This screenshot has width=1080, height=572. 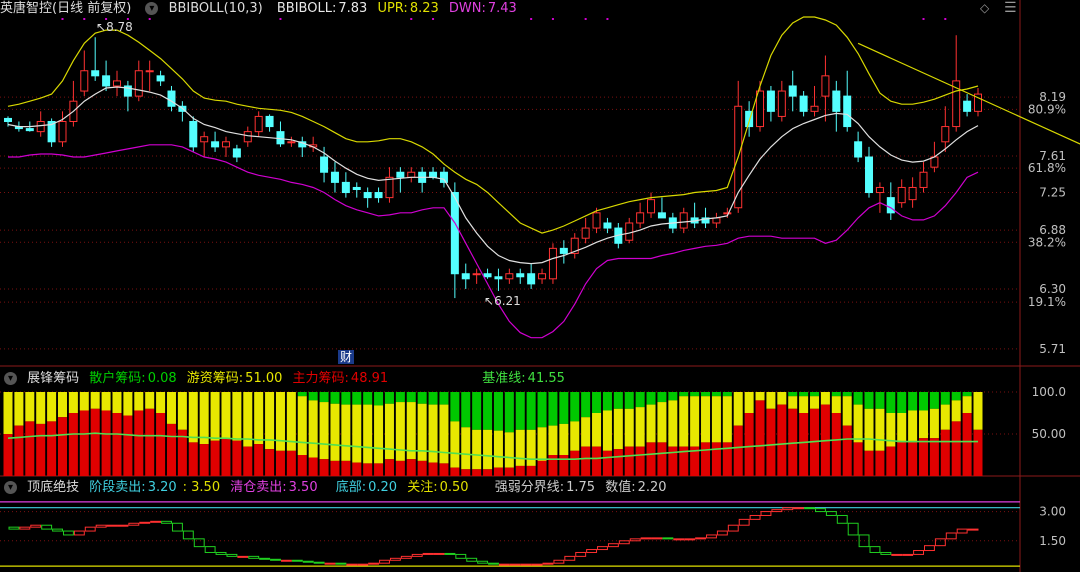 What do you see at coordinates (1052, 512) in the screenshot?
I see `tb-tick-label: 3.00` at bounding box center [1052, 512].